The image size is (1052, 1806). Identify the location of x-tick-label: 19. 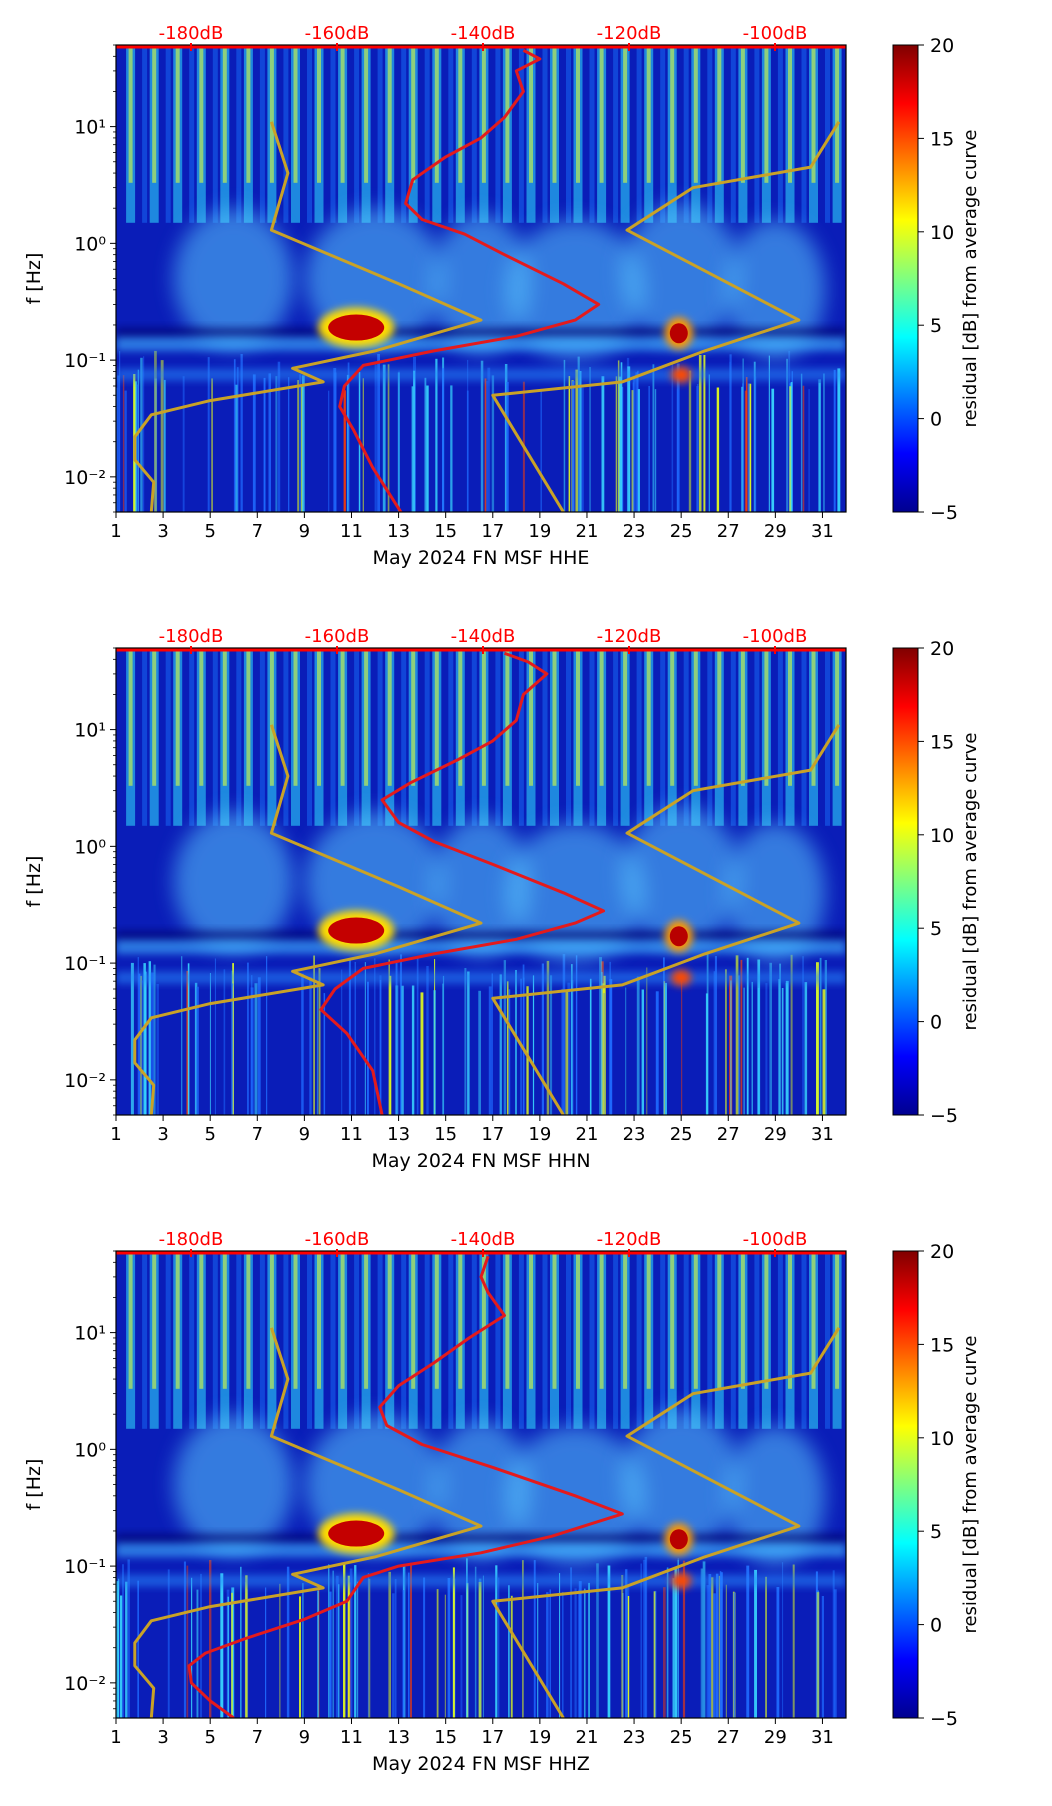
(539, 1134).